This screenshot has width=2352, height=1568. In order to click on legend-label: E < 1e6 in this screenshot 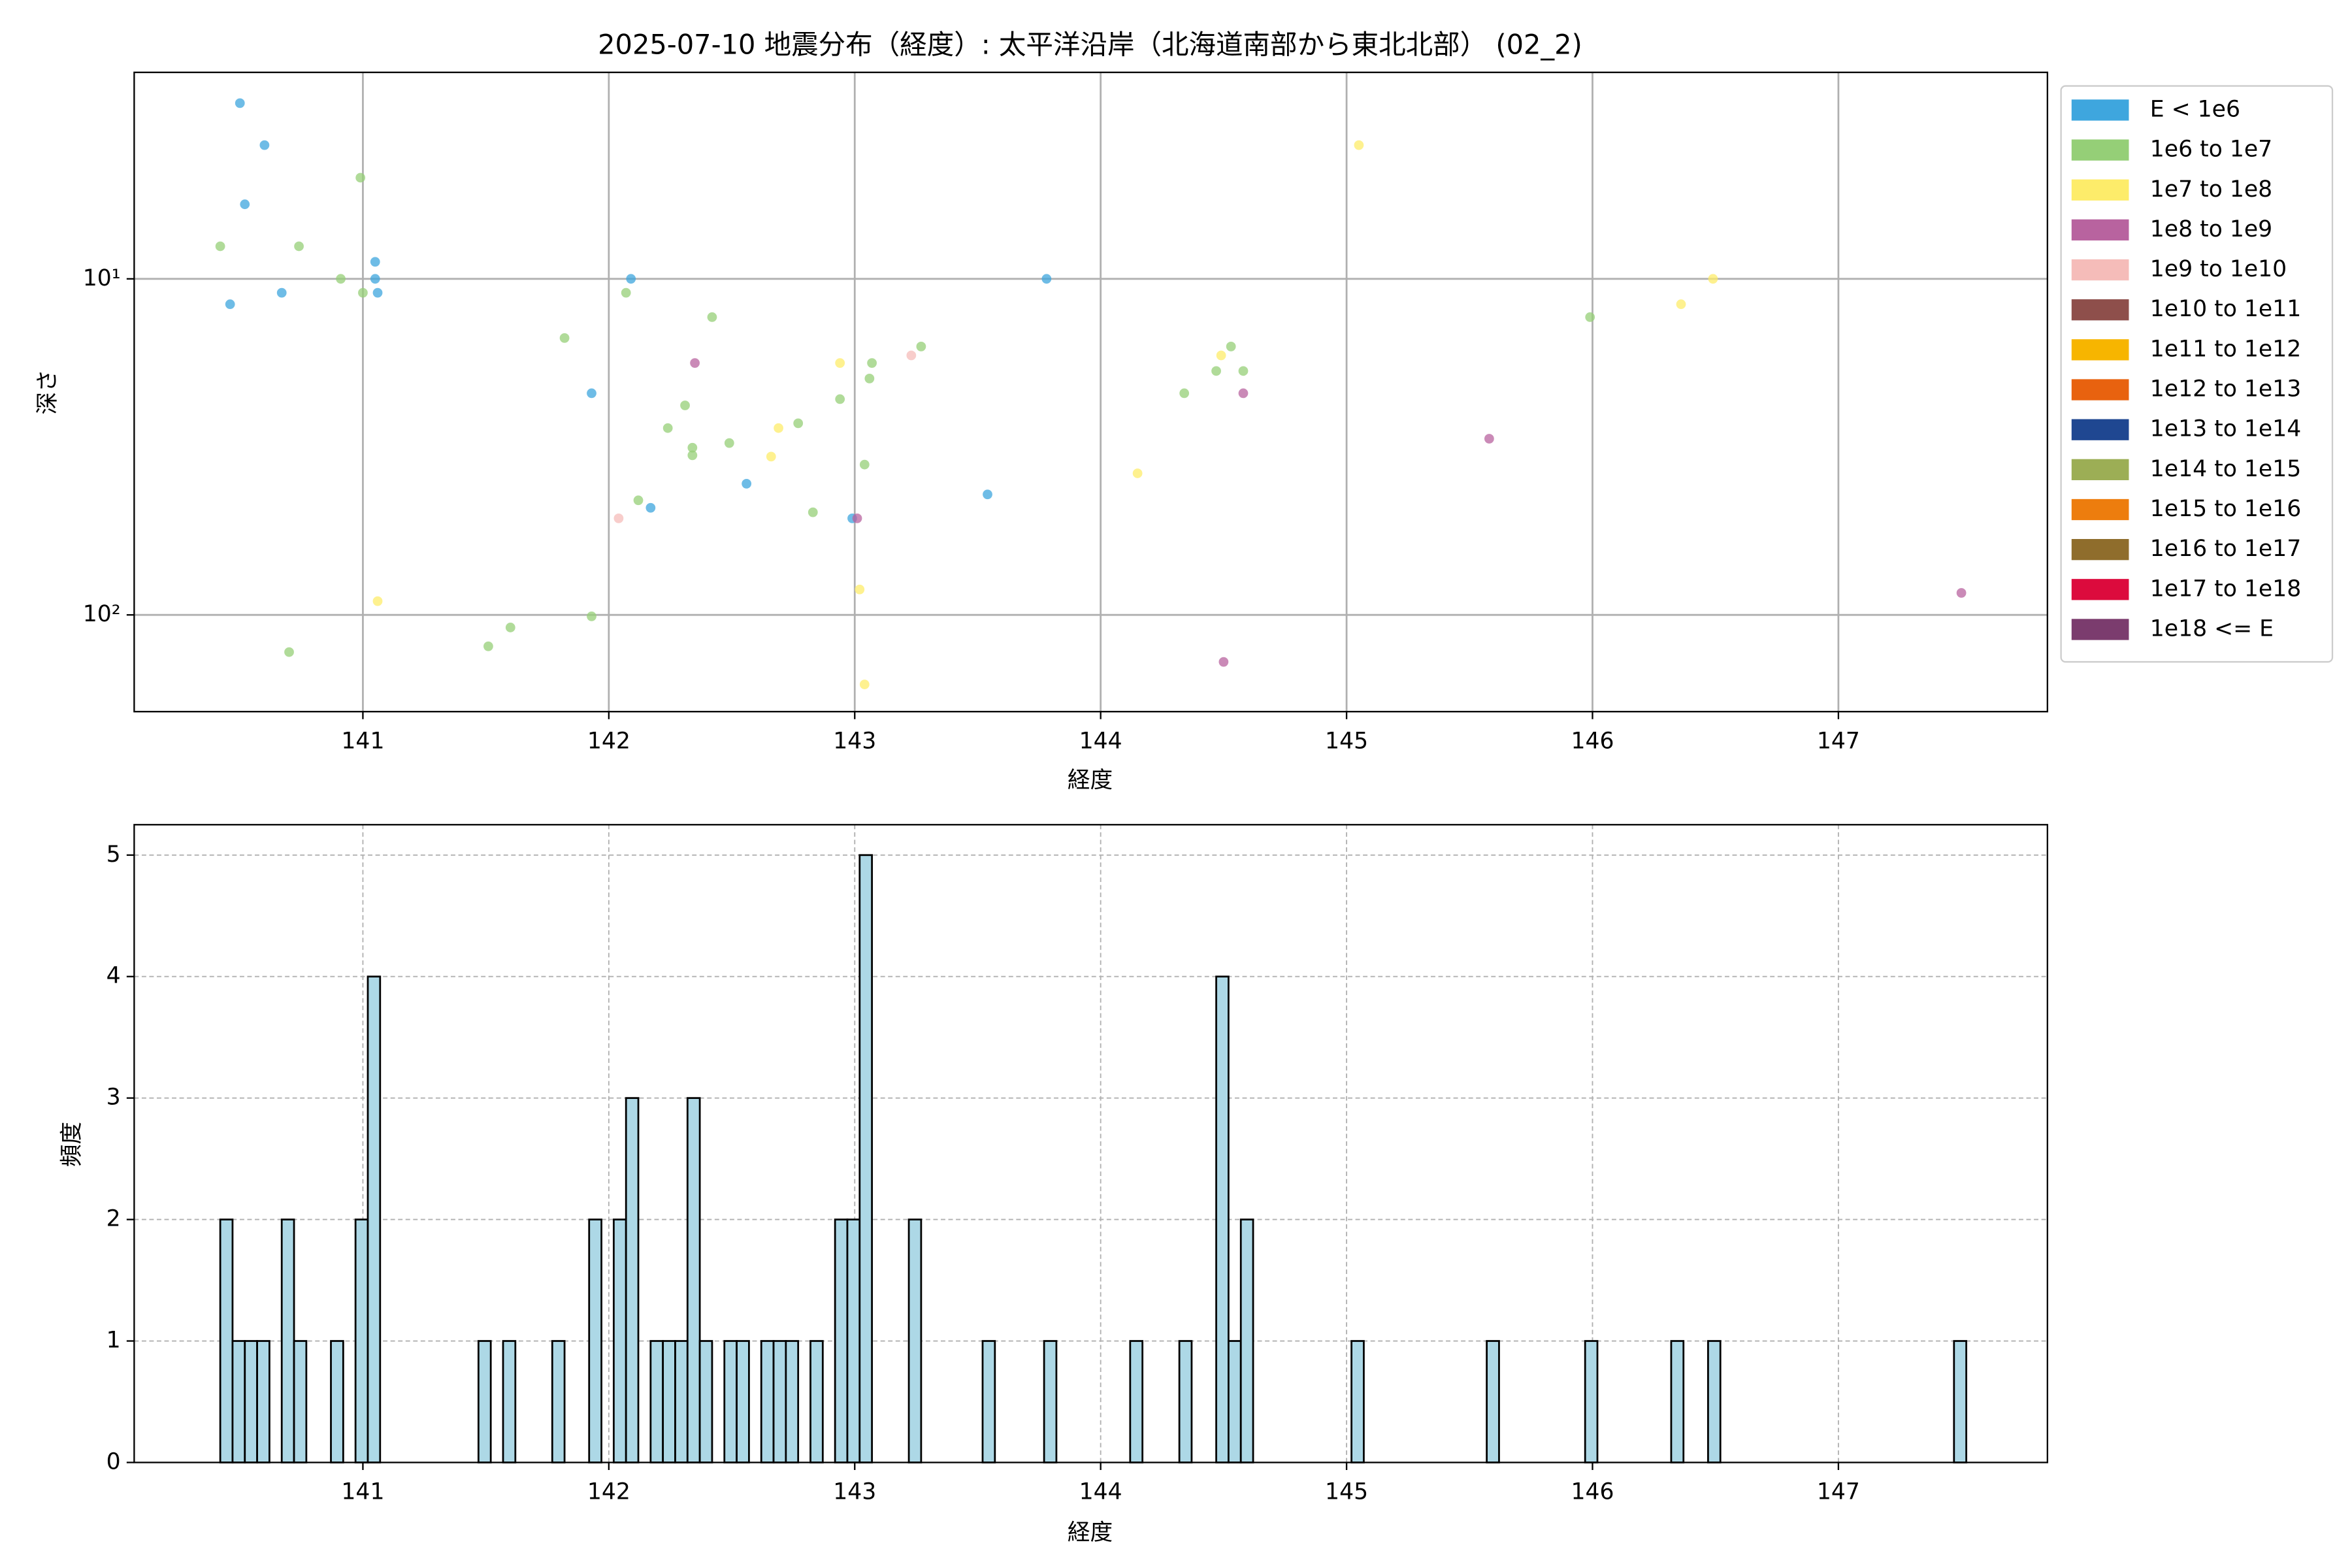, I will do `click(2195, 109)`.